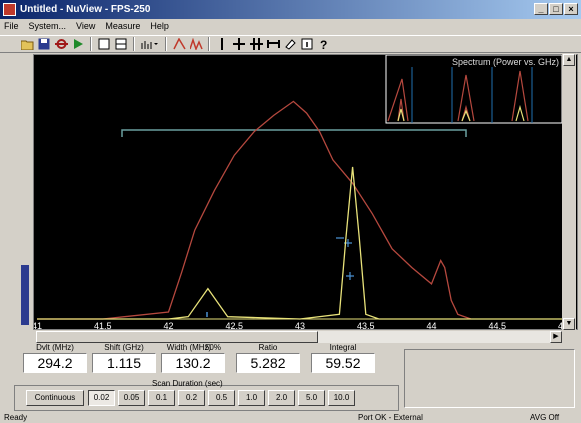 This screenshot has height=423, width=581. Describe the element at coordinates (268, 347) in the screenshot. I see `ratio-label: Ratio` at that location.